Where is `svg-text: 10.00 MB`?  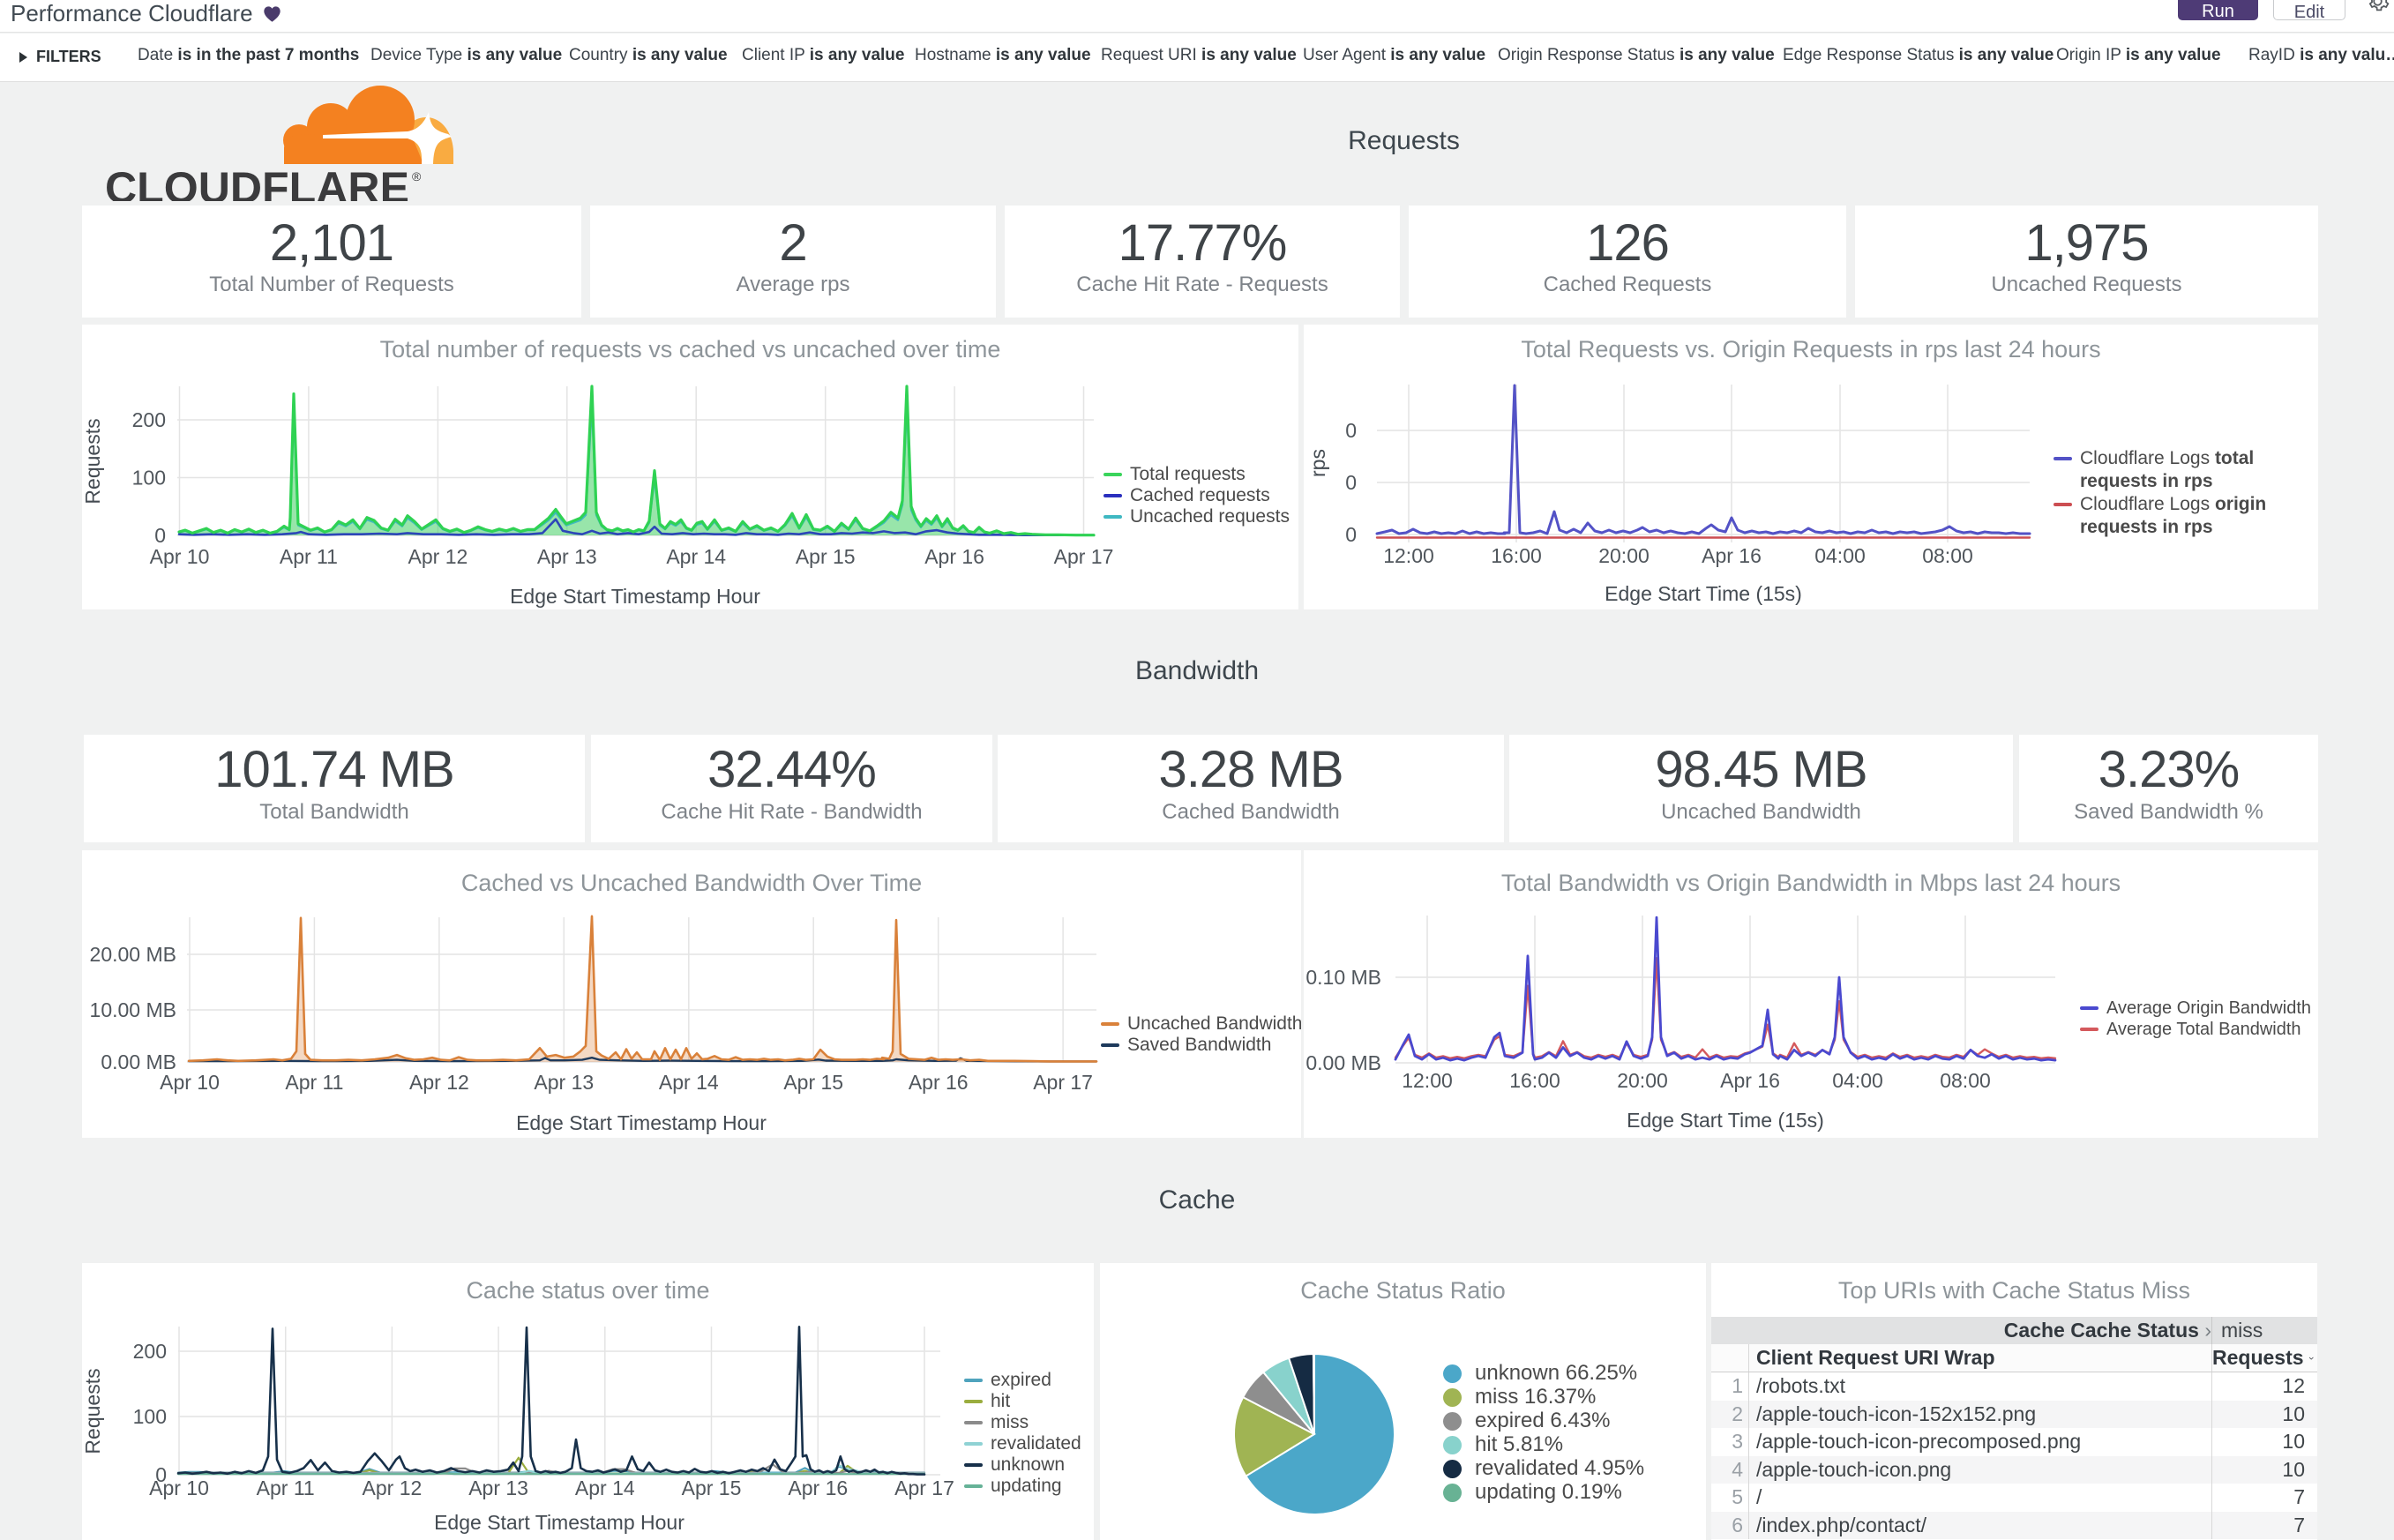
svg-text: 10.00 MB is located at coordinates (133, 1009).